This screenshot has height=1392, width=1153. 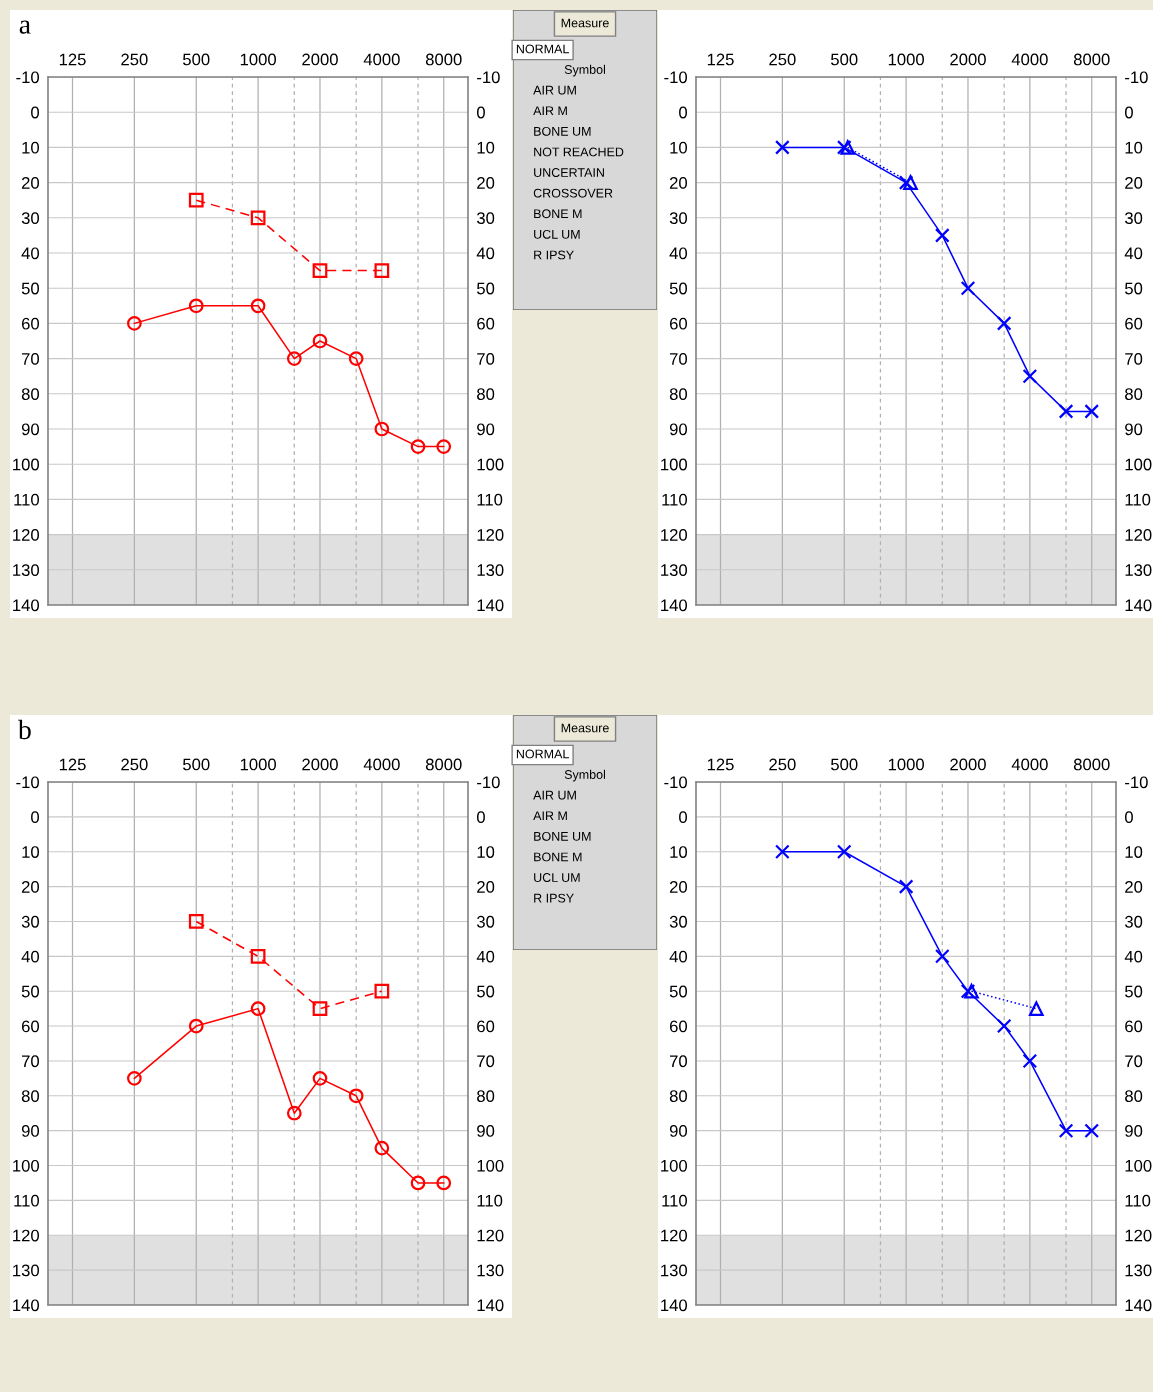 What do you see at coordinates (562, 836) in the screenshot?
I see `text: BONE UM` at bounding box center [562, 836].